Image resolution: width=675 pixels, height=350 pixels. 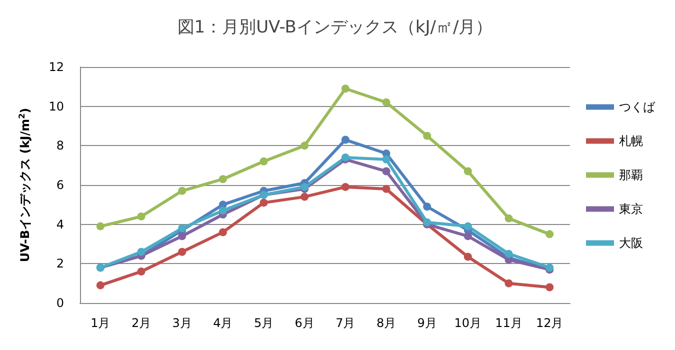 I want to click on legend-label: 札幌, so click(x=631, y=141).